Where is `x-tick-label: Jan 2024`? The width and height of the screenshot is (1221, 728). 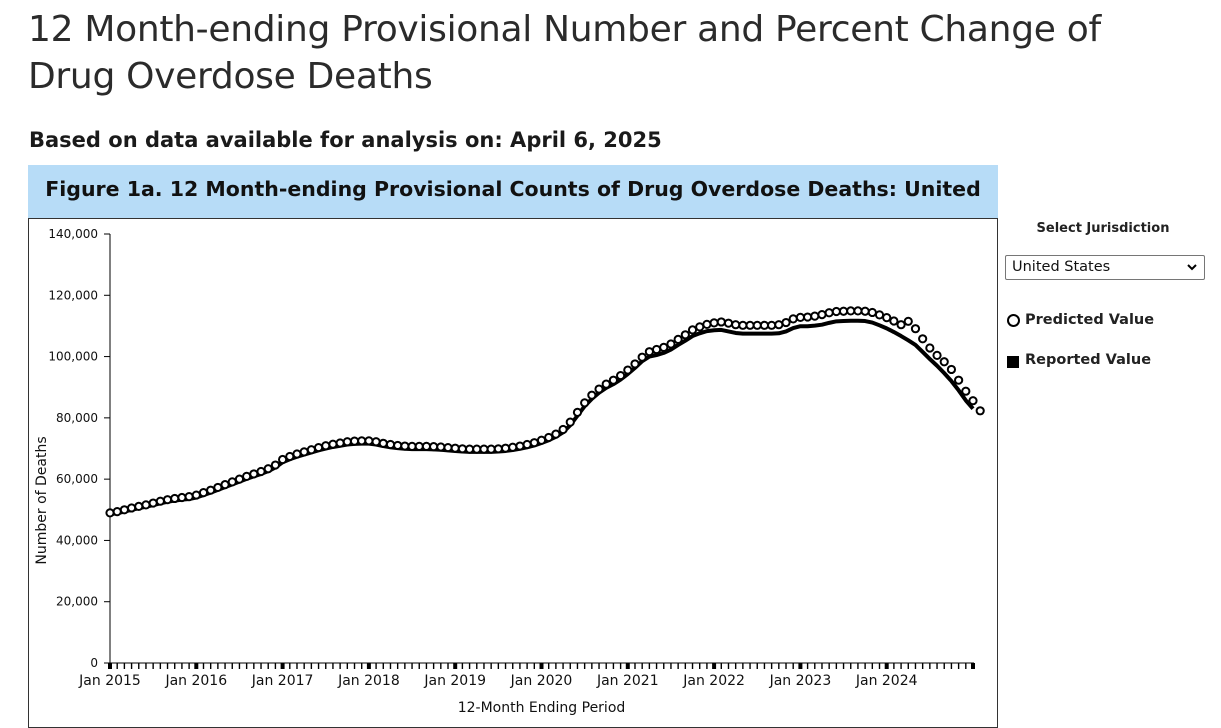
x-tick-label: Jan 2024 is located at coordinates (886, 681).